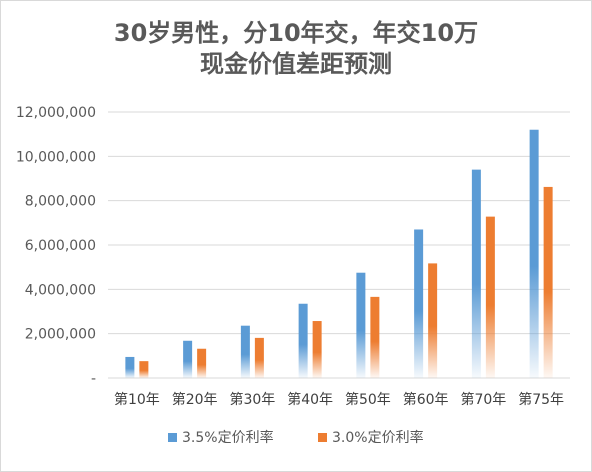 The image size is (592, 472). What do you see at coordinates (228, 437) in the screenshot?
I see `legend-label: 3.5%定价利率` at bounding box center [228, 437].